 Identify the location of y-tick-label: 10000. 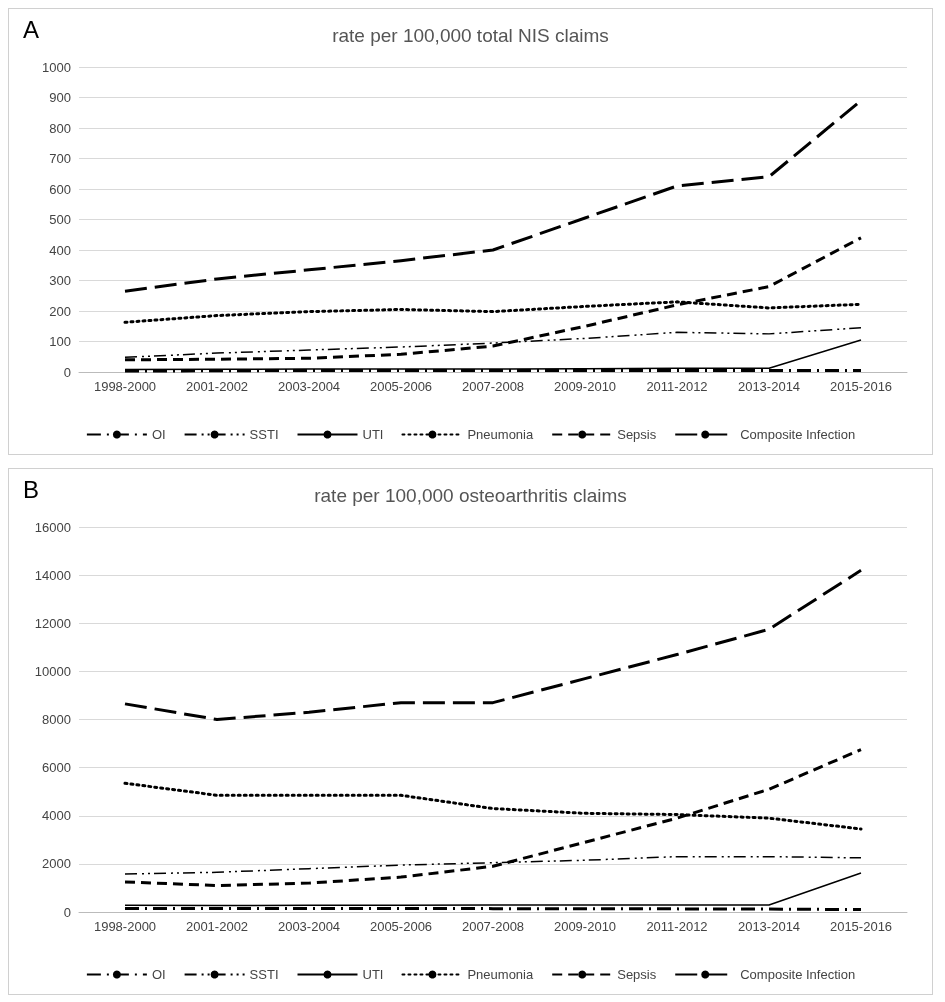
(52, 671).